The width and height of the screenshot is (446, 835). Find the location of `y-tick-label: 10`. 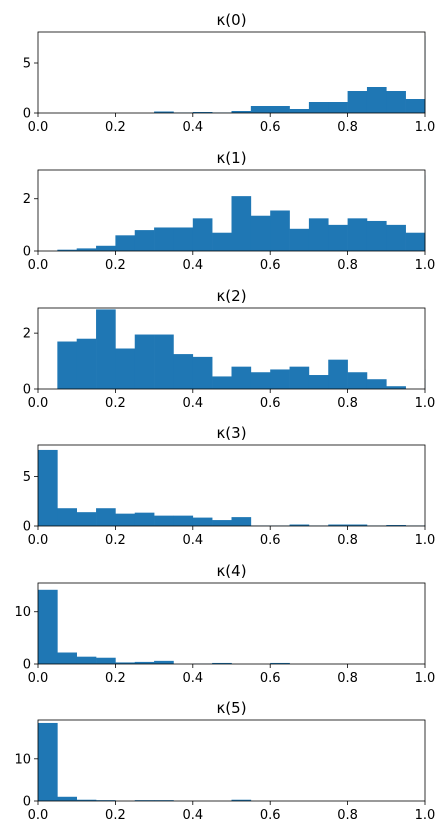

y-tick-label: 10 is located at coordinates (22, 759).